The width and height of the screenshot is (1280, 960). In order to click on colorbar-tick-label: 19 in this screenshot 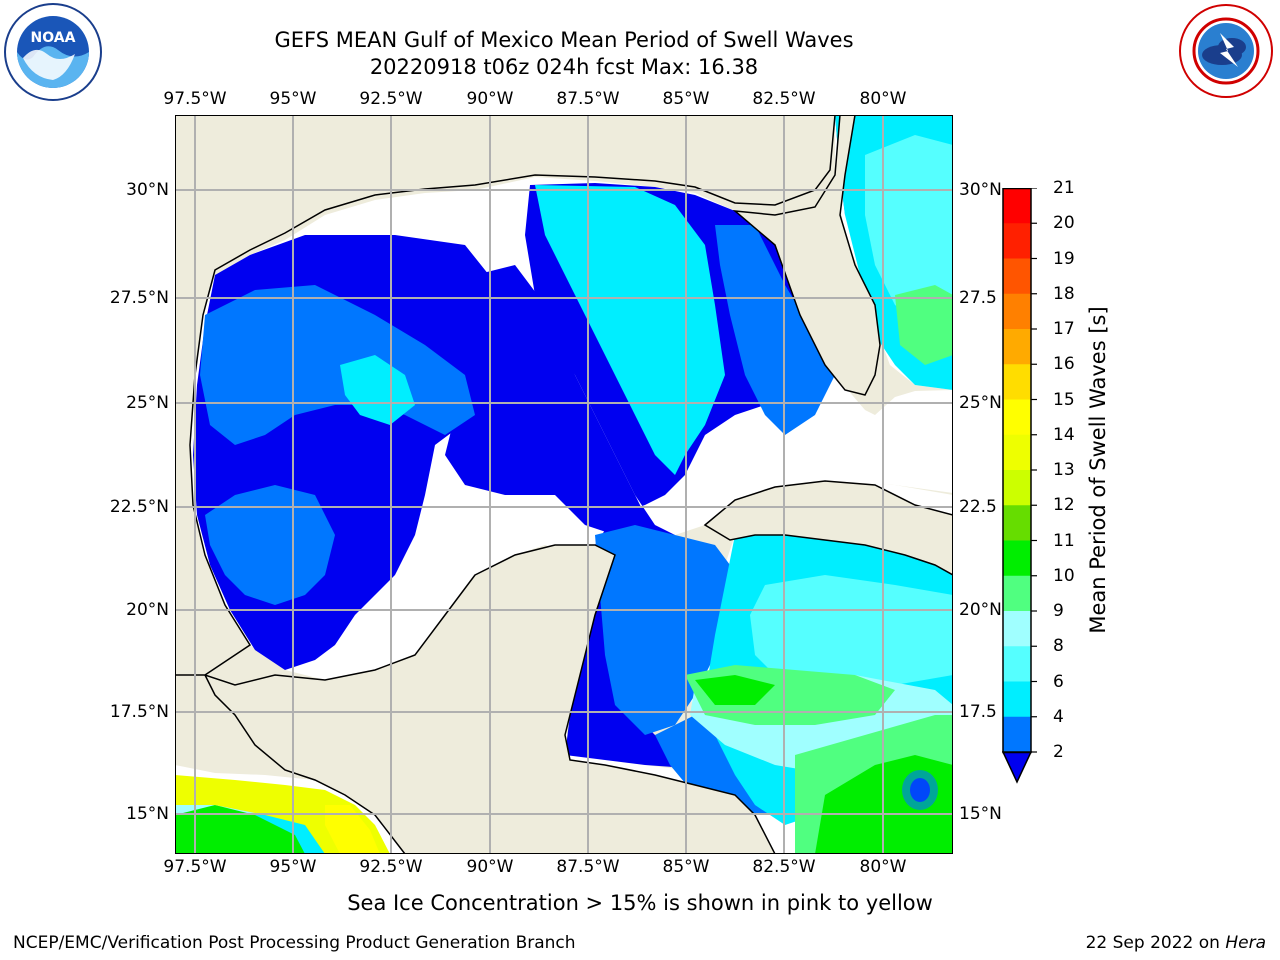, I will do `click(1064, 258)`.